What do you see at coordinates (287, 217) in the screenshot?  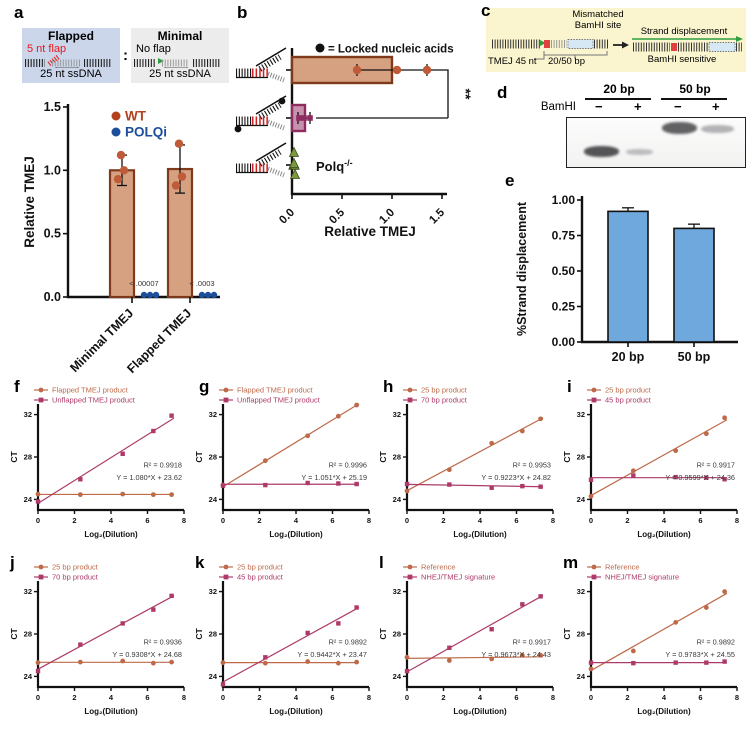 I see `svg-text: 0.0` at bounding box center [287, 217].